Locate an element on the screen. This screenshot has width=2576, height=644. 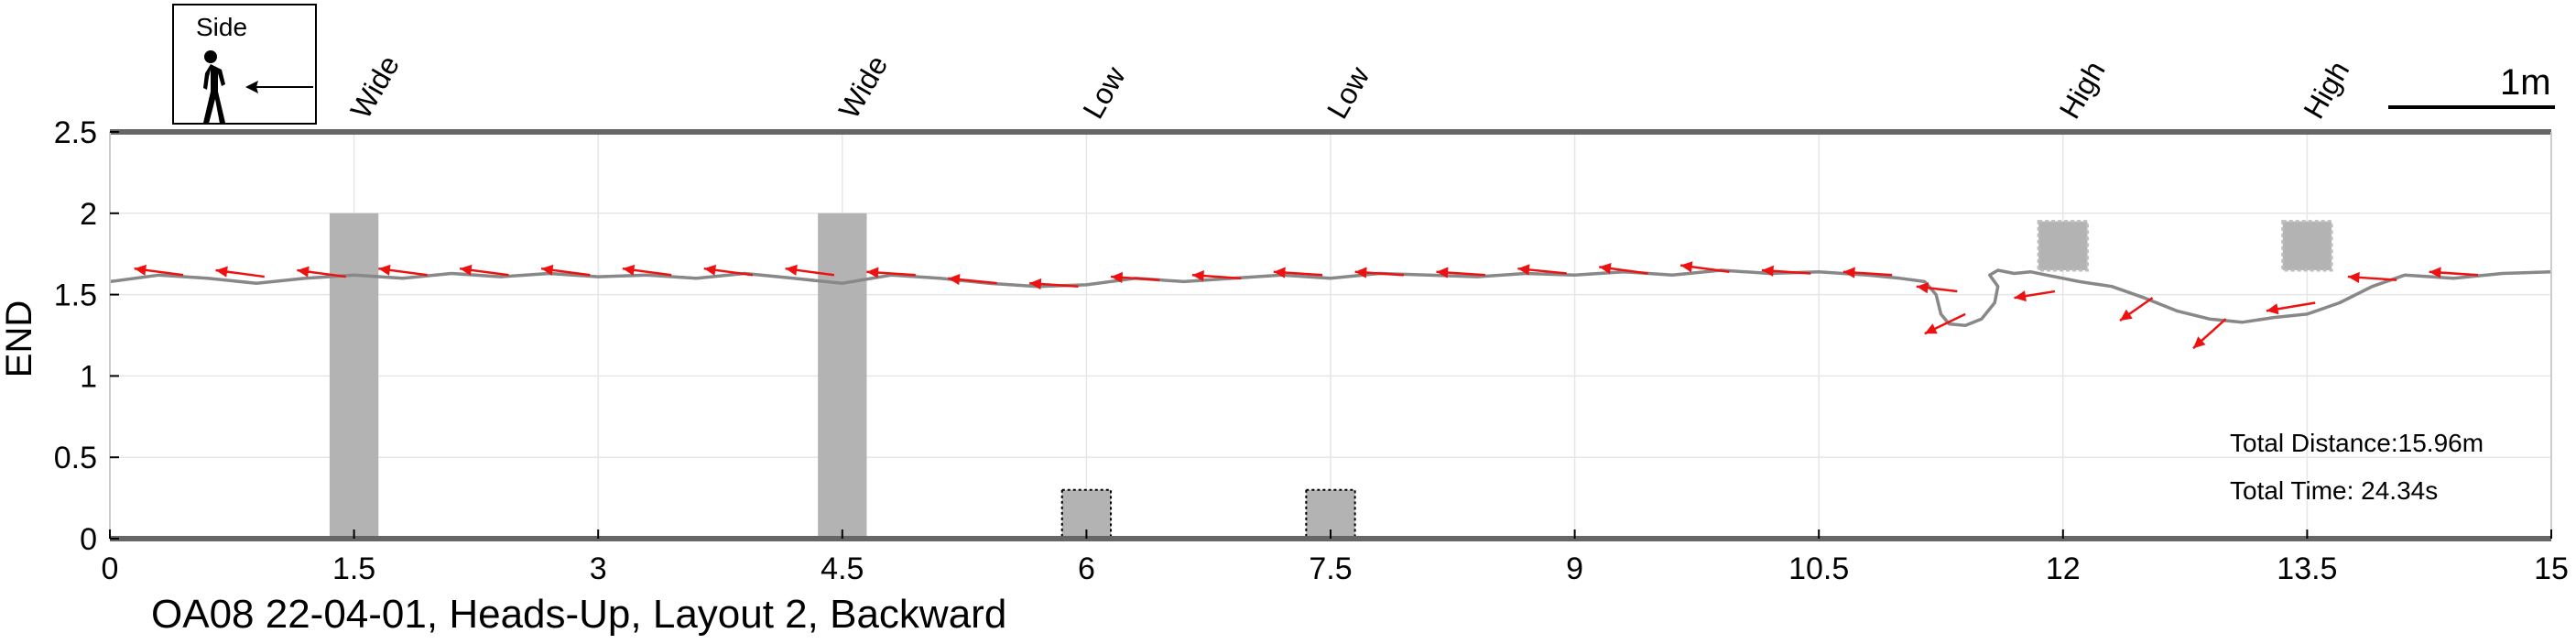
walking-person-icon is located at coordinates (214, 87).